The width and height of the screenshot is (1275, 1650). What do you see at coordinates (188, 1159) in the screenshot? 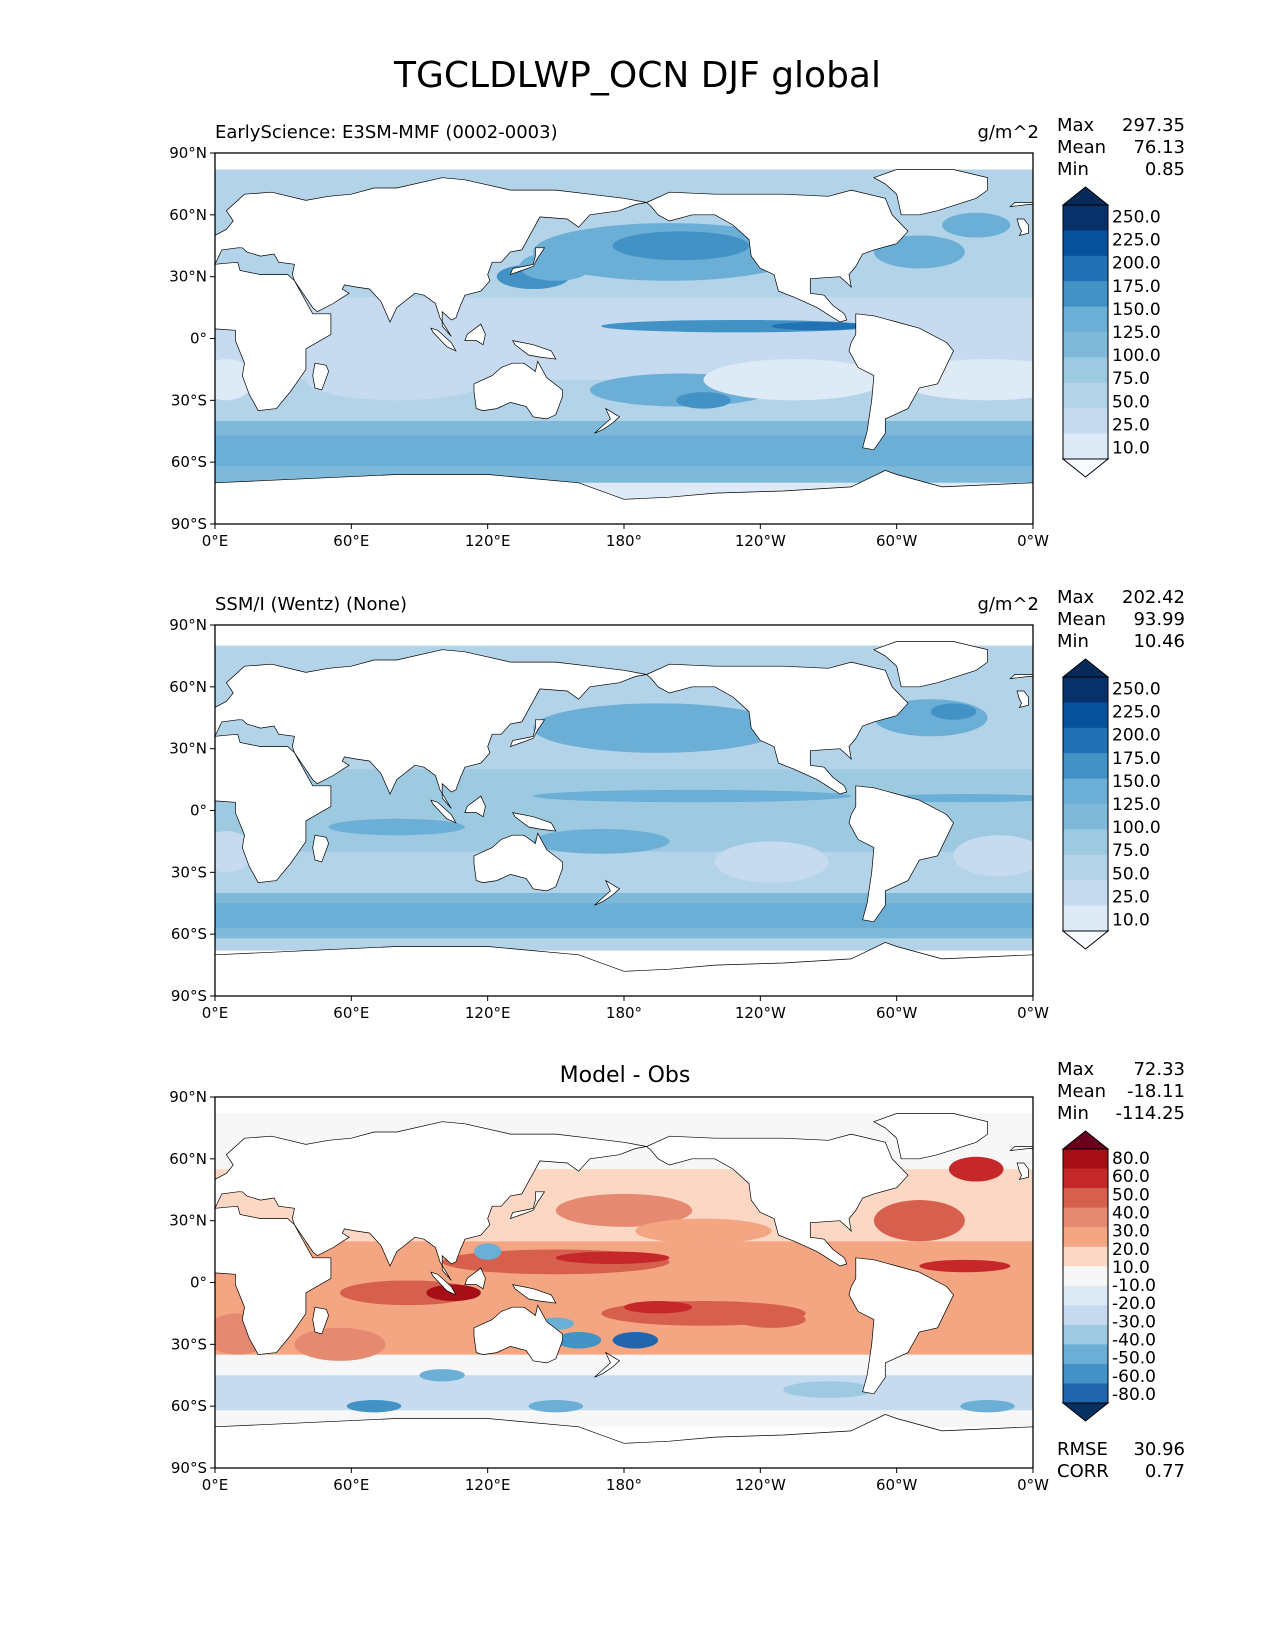
I see `y-tick-label: 60°N` at bounding box center [188, 1159].